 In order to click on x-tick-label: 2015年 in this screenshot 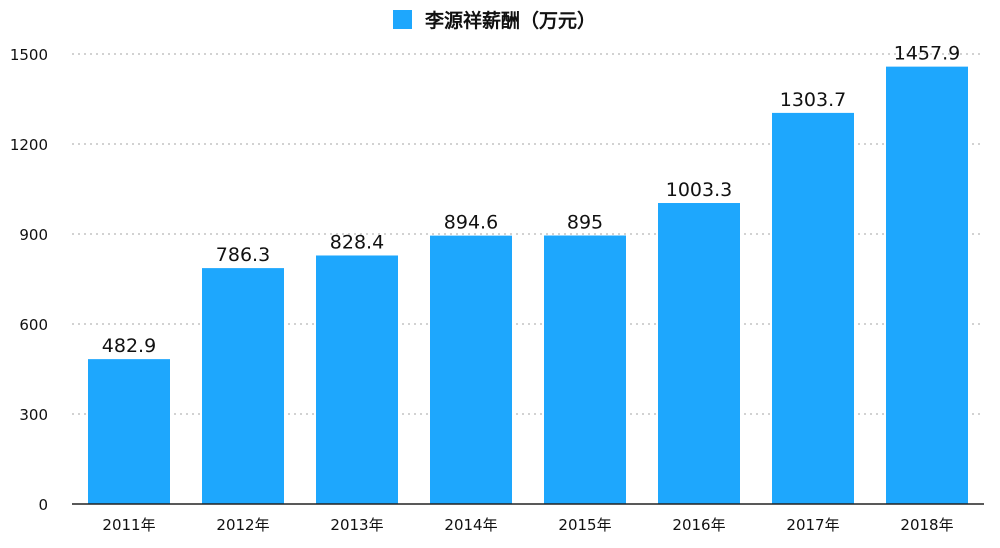, I will do `click(584, 525)`.